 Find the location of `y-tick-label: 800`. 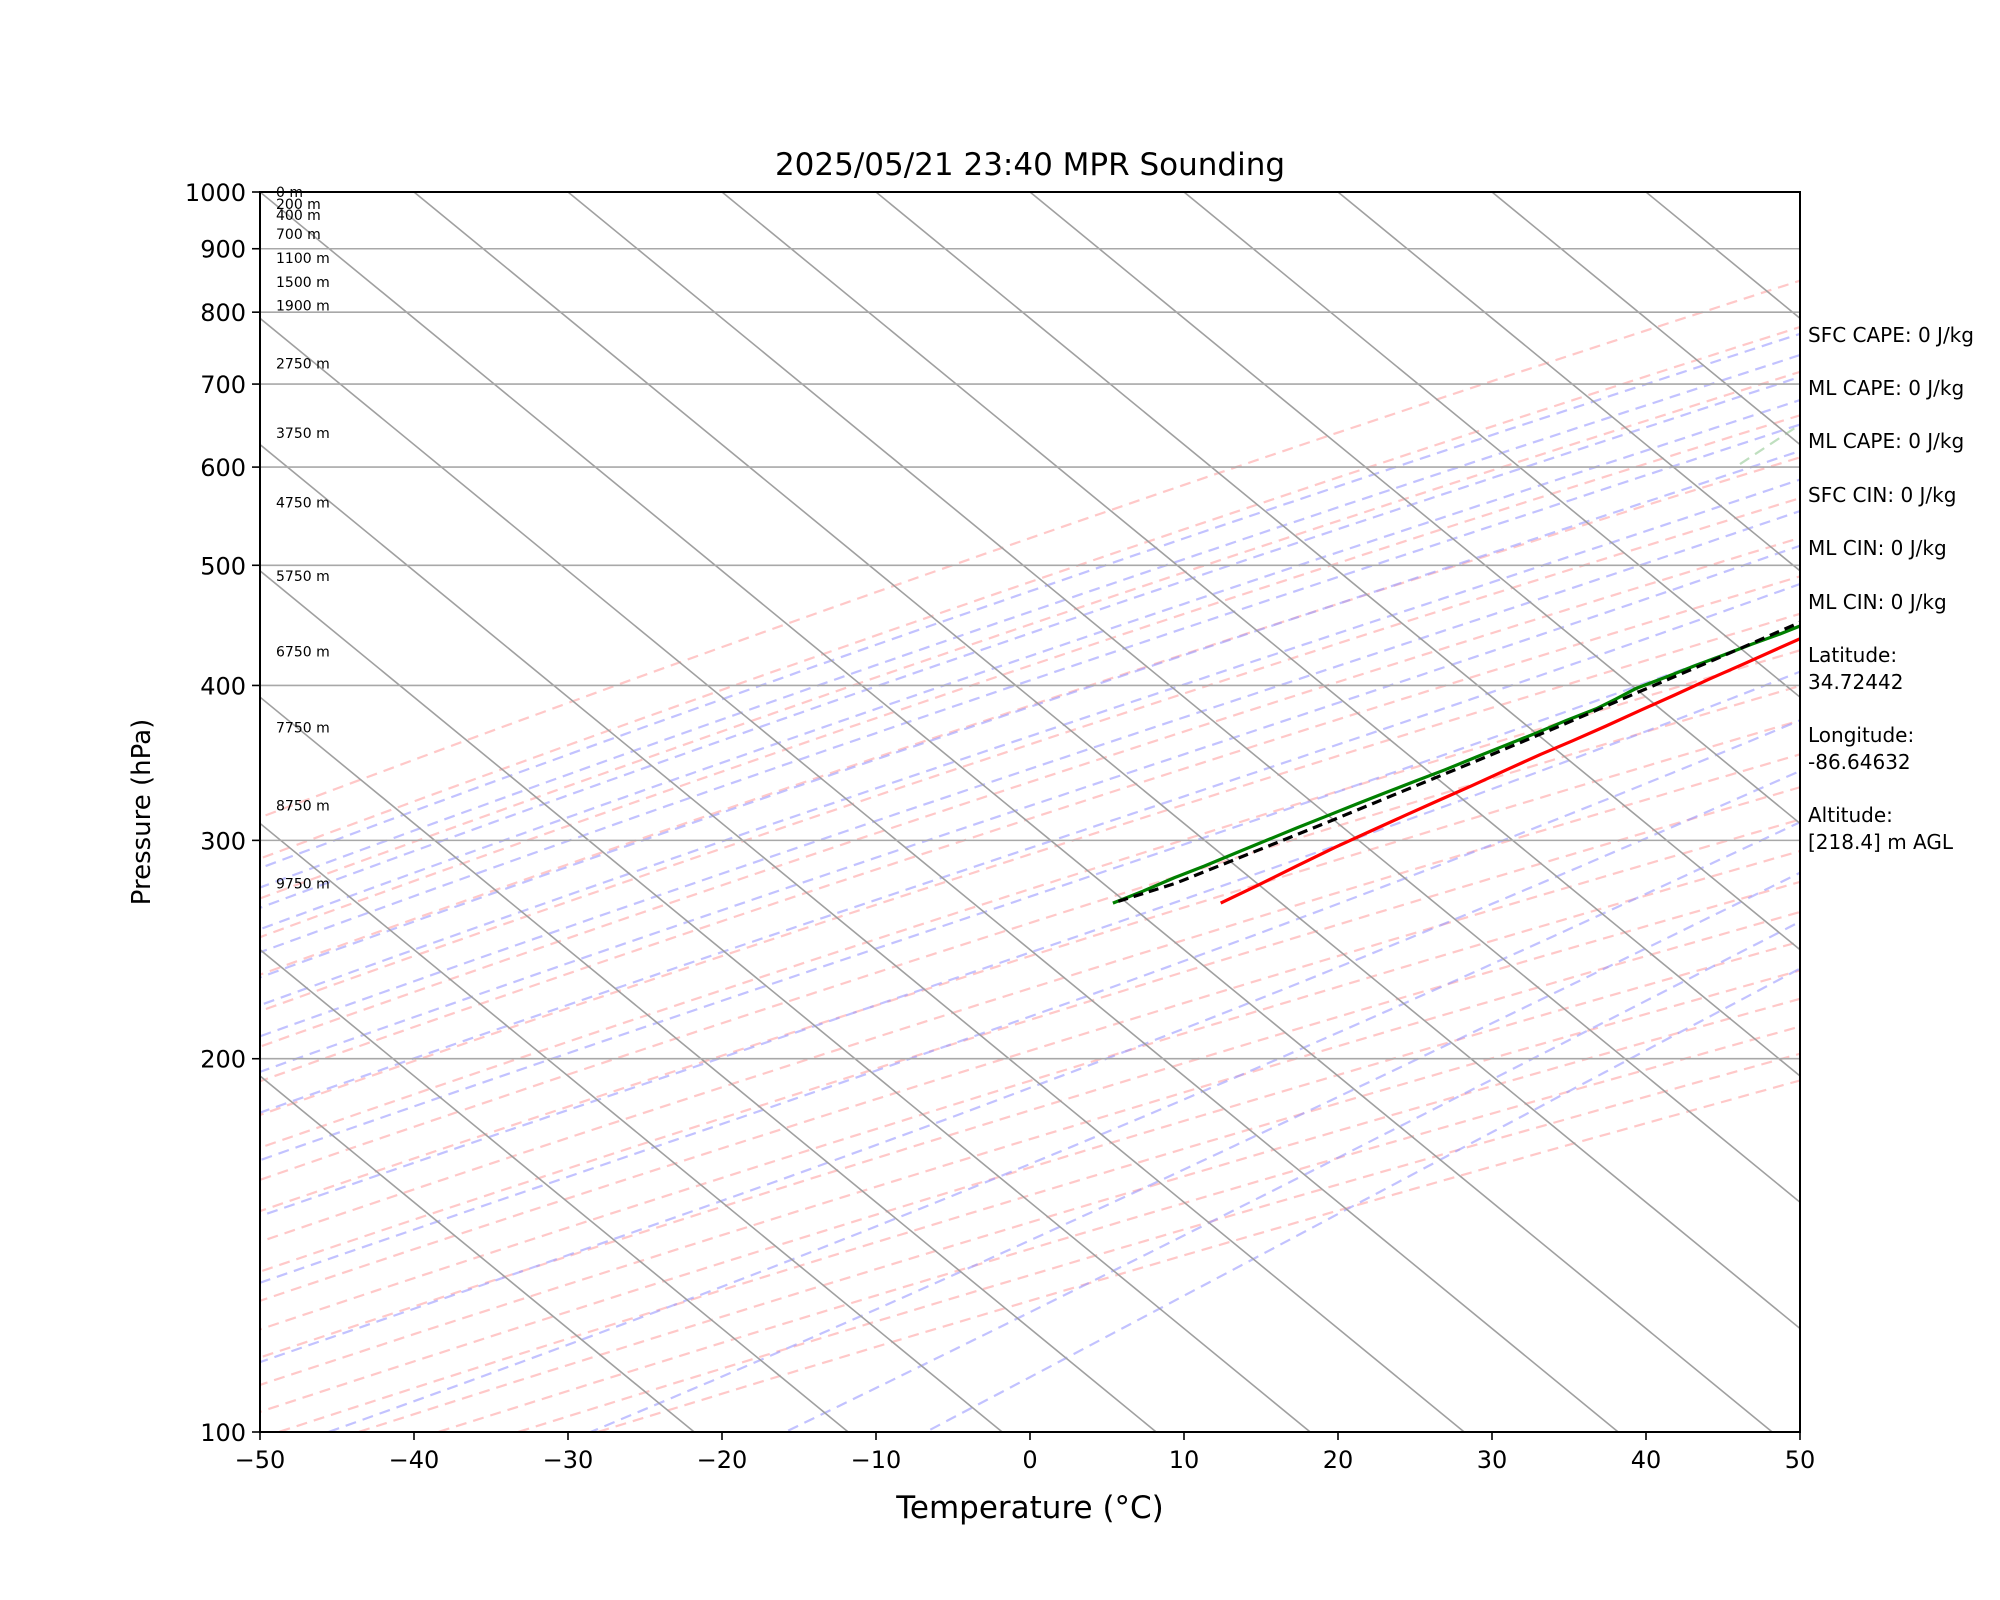

y-tick-label: 800 is located at coordinates (223, 313).